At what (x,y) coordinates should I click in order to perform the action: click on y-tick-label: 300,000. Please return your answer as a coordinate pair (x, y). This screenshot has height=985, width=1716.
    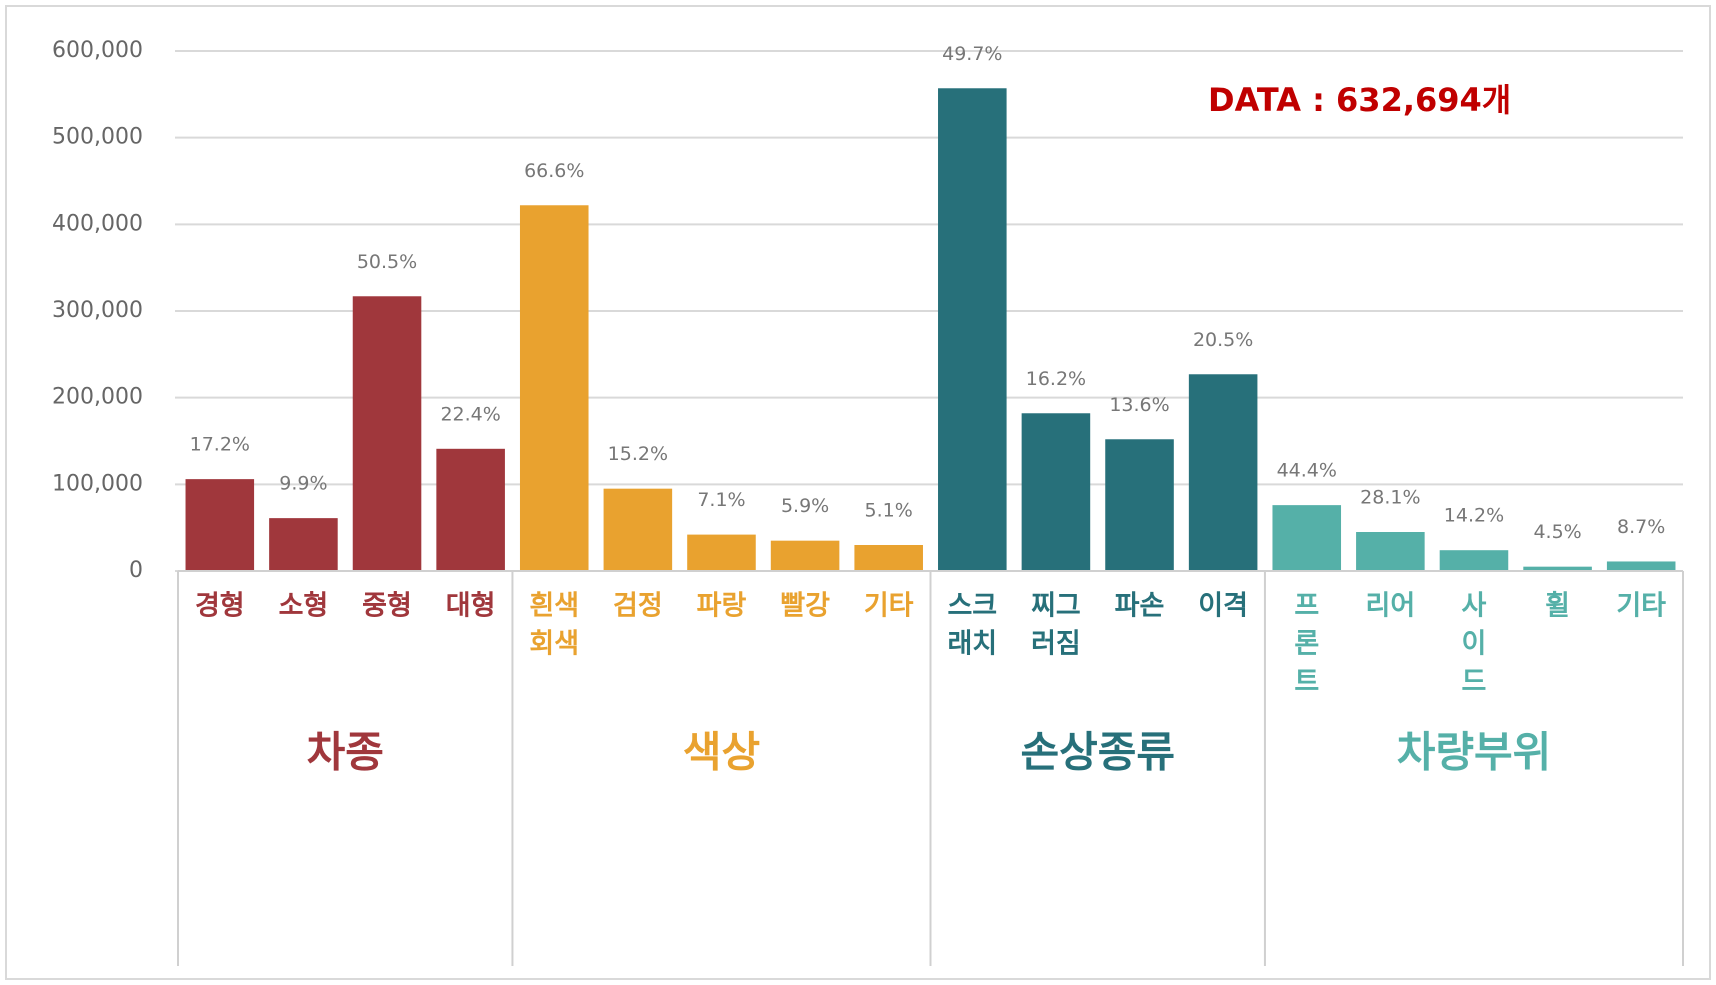
    Looking at the image, I should click on (97, 310).